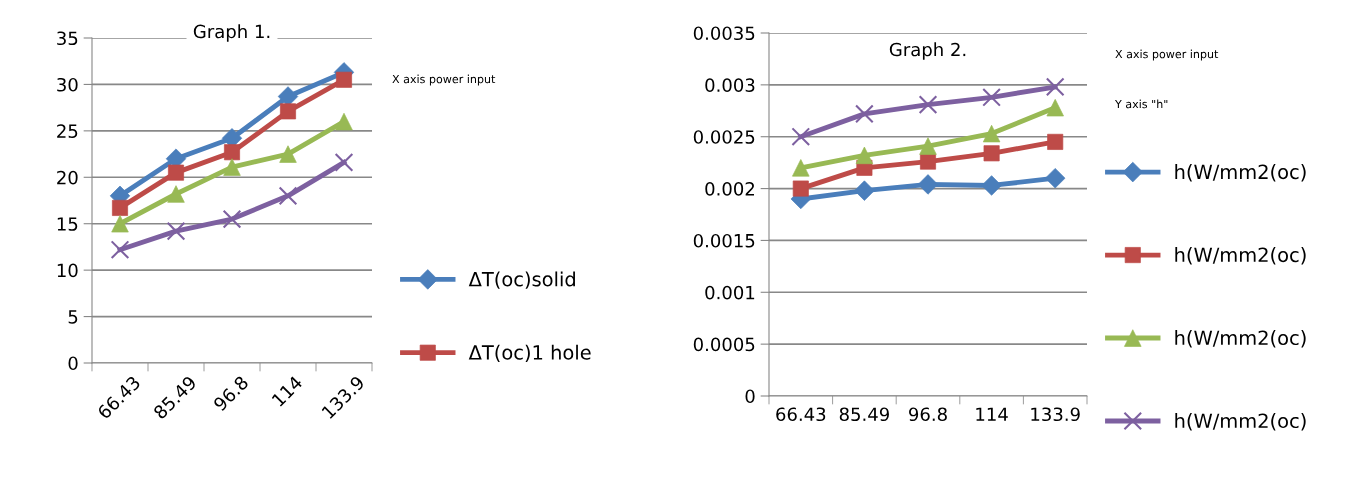 The height and width of the screenshot is (478, 1364). I want to click on text: Graph 2., so click(927, 51).